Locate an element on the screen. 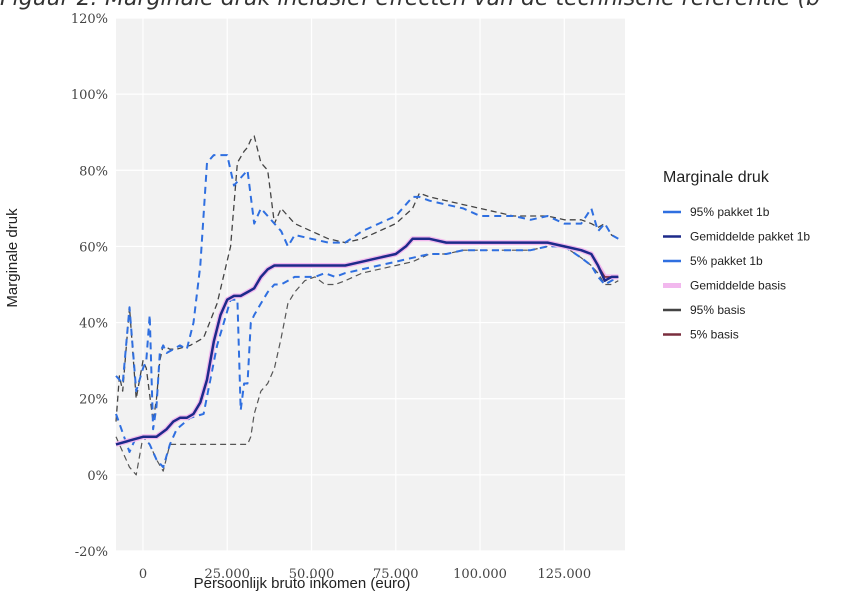 The image size is (856, 597). y-tick-label: 0% is located at coordinates (97, 476).